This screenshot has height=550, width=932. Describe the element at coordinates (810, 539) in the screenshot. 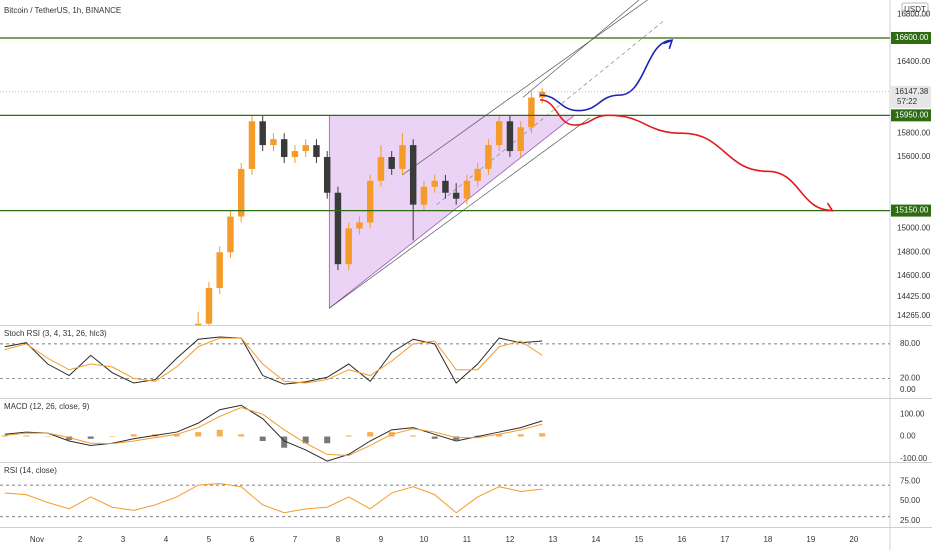

I see `x-tick-label: 19` at that location.